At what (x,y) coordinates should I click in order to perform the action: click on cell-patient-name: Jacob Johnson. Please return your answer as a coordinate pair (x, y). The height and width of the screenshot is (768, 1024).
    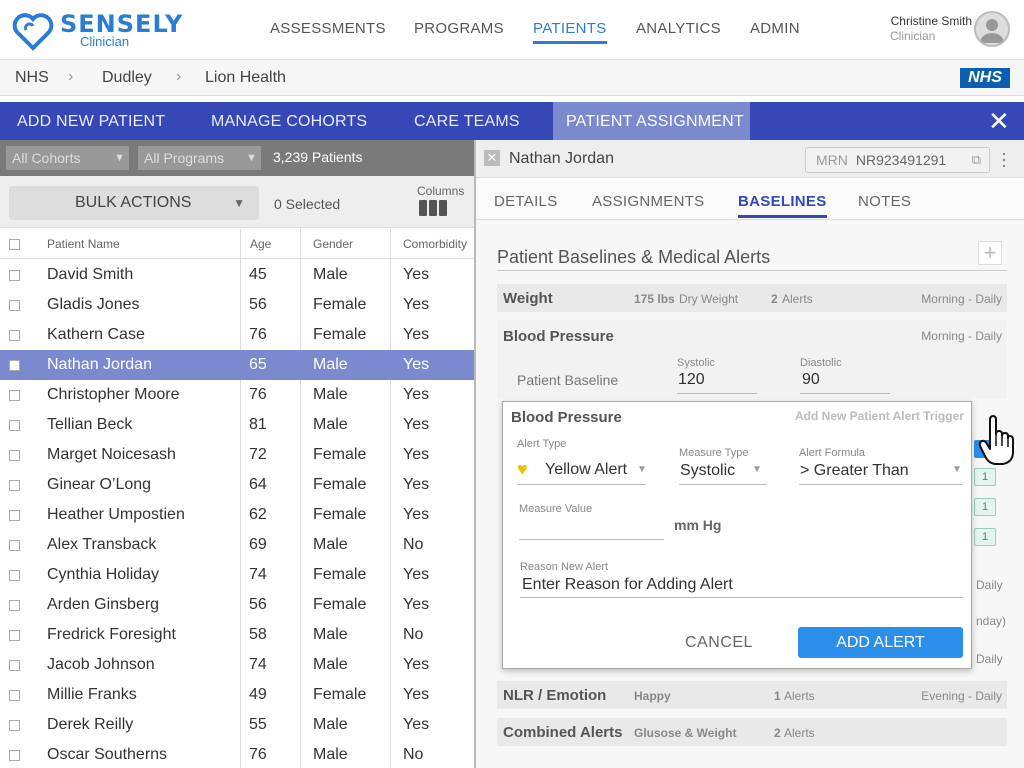
    Looking at the image, I should click on (101, 664).